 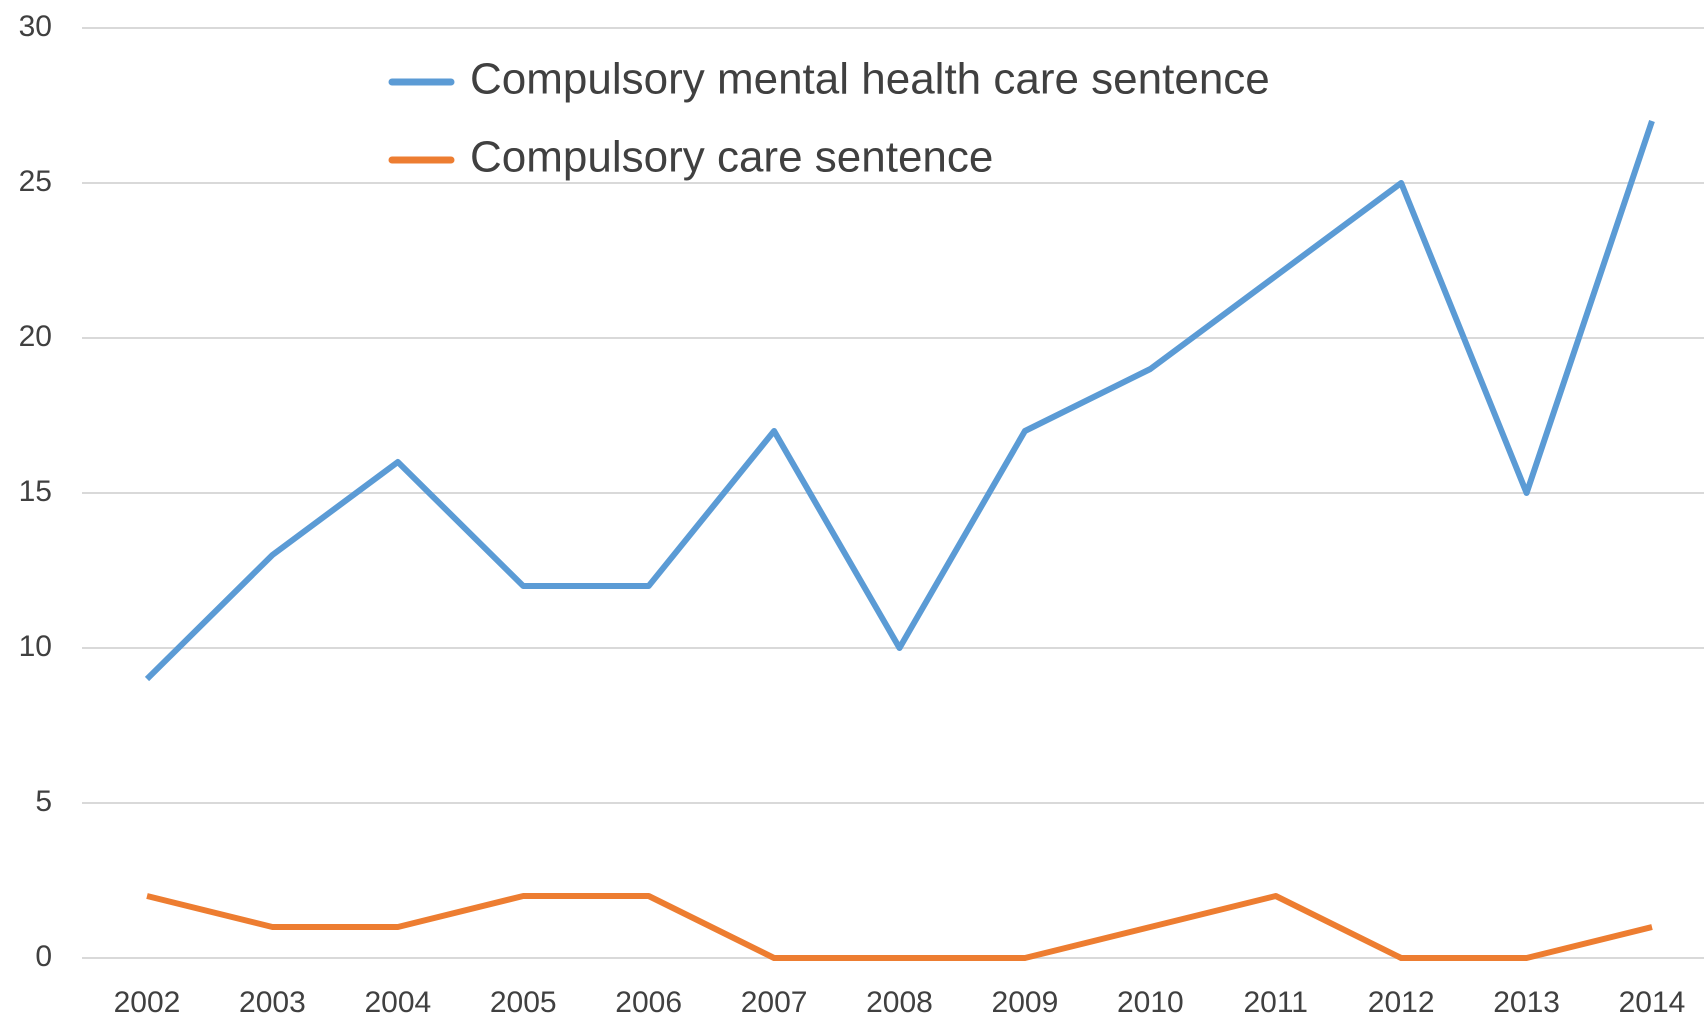 I want to click on y-tick-label: 15, so click(x=35, y=491).